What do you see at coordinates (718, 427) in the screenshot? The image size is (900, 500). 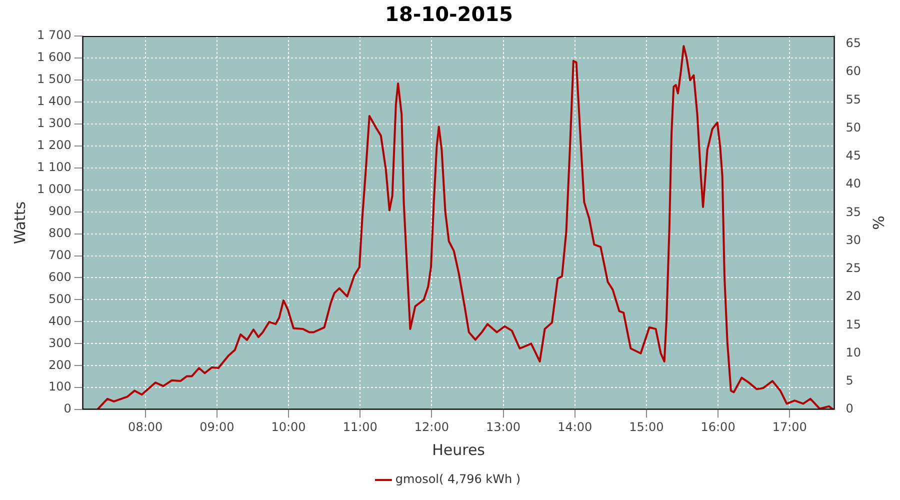 I see `x-tick-label: 16:00` at bounding box center [718, 427].